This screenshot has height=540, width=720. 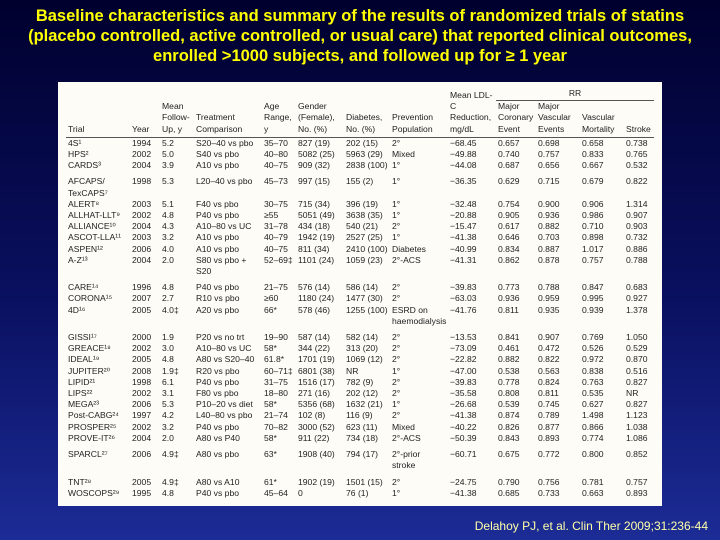 What do you see at coordinates (168, 337) in the screenshot?
I see `table-cell: 1.9` at bounding box center [168, 337].